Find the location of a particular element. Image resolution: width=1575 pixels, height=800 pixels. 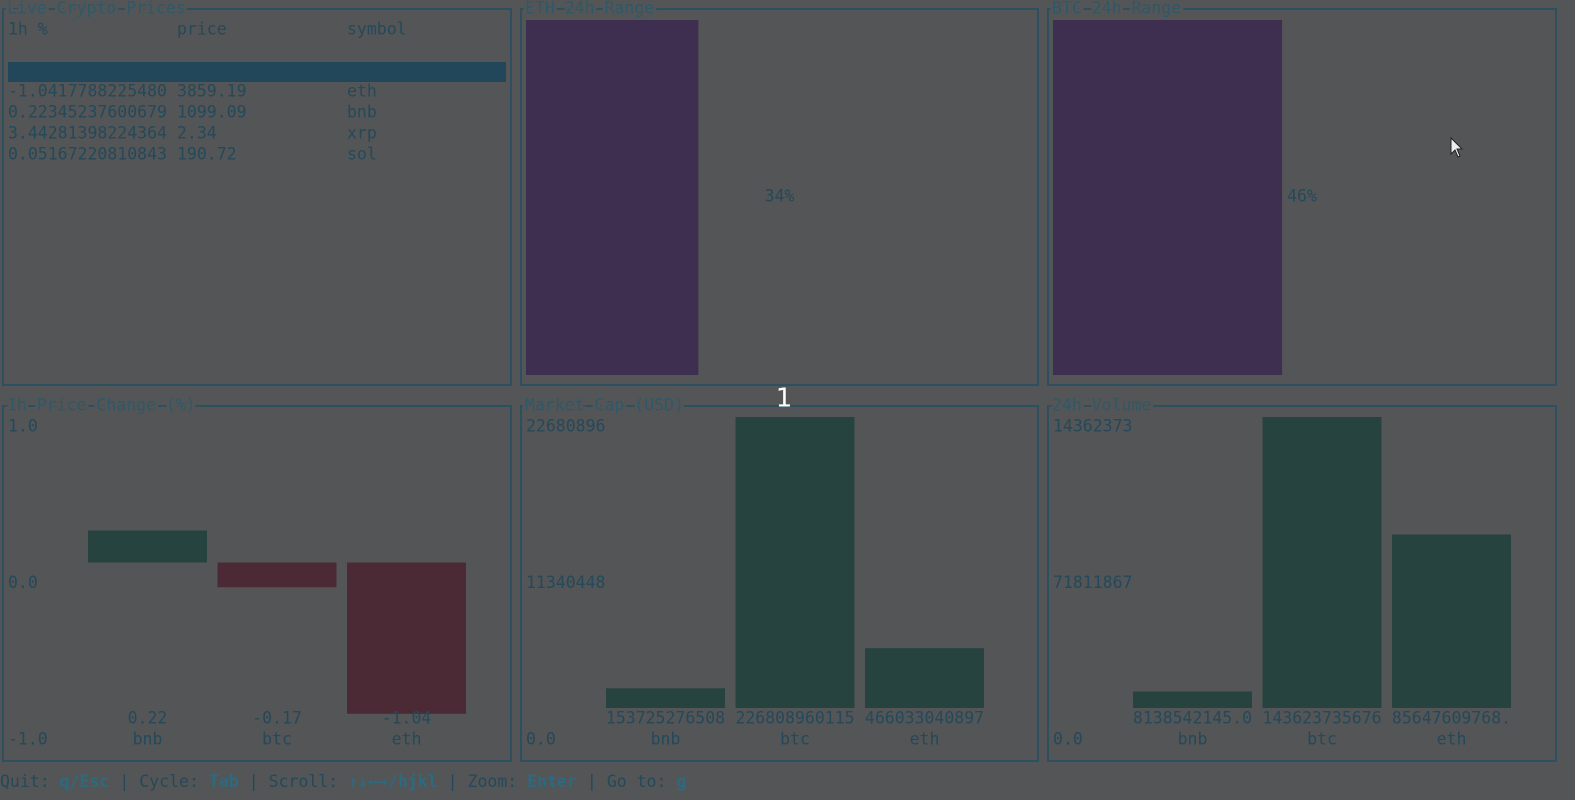

table-cell: 0.05167220810843 is located at coordinates (87, 154).